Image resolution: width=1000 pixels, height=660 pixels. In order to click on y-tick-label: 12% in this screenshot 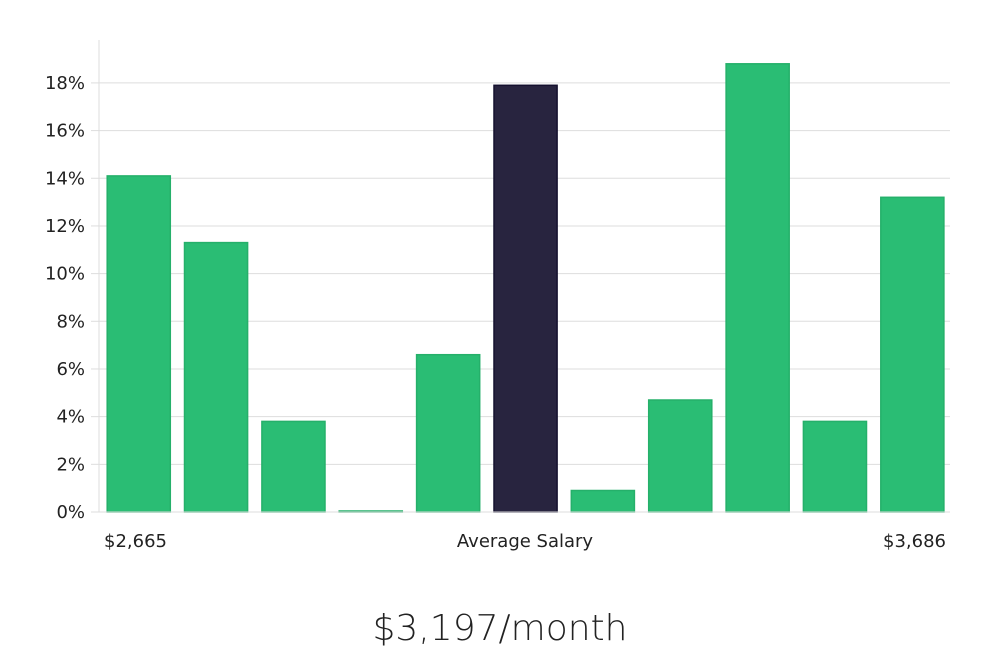, I will do `click(65, 226)`.